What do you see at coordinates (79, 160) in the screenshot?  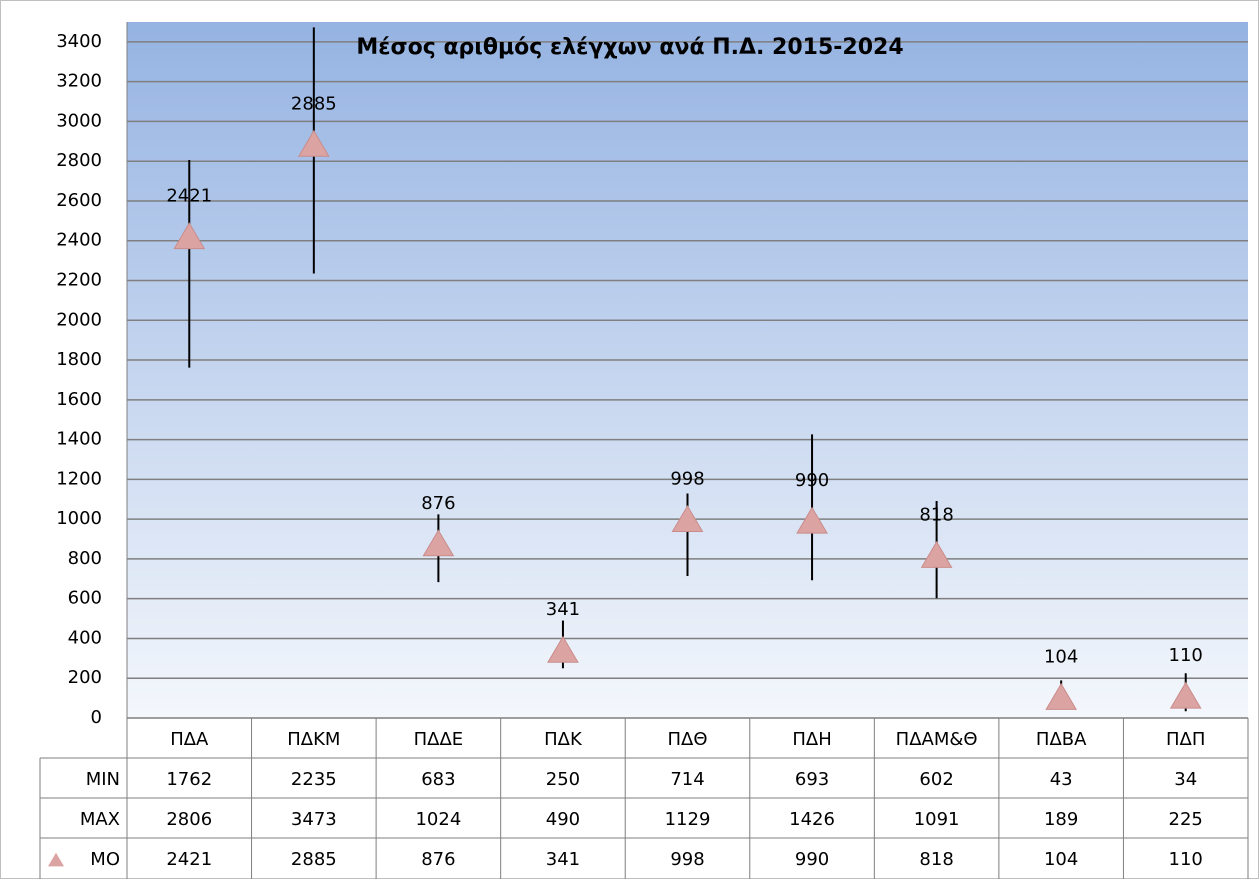 I see `y-tick-label: 2800` at bounding box center [79, 160].